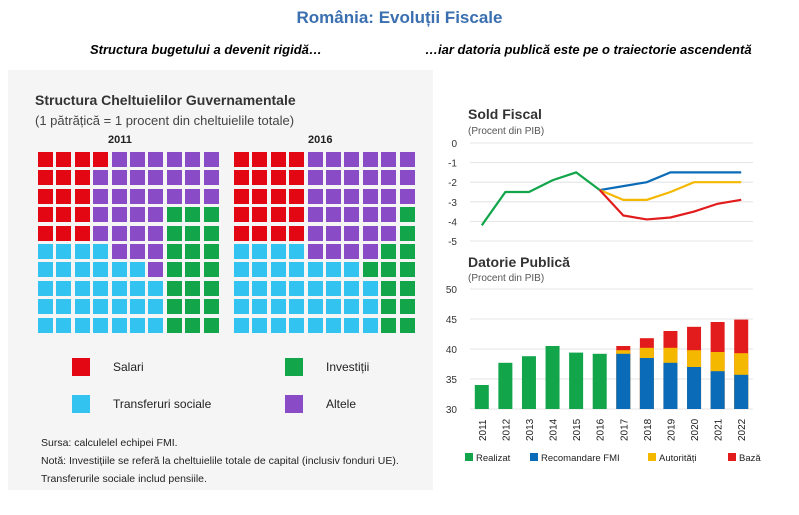 The width and height of the screenshot is (799, 515). Describe the element at coordinates (294, 367) in the screenshot. I see `legend-investitii-swatch` at that location.